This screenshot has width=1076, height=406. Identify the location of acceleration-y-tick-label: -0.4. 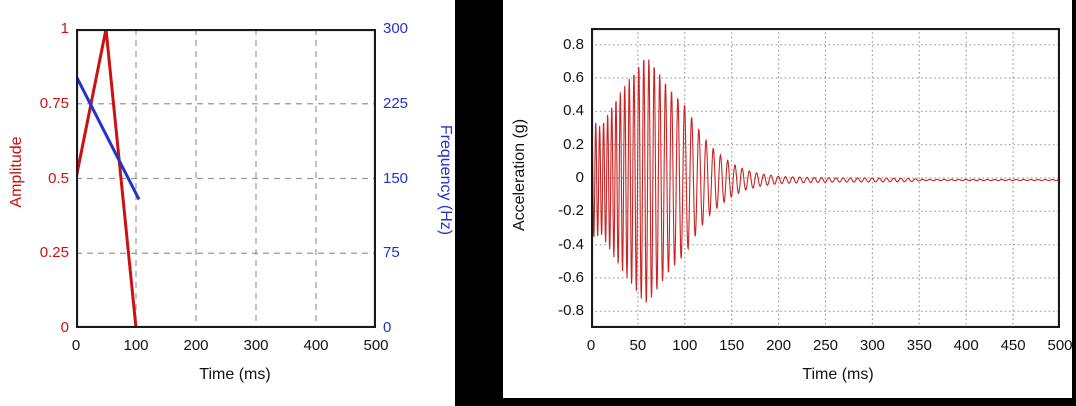
(571, 244).